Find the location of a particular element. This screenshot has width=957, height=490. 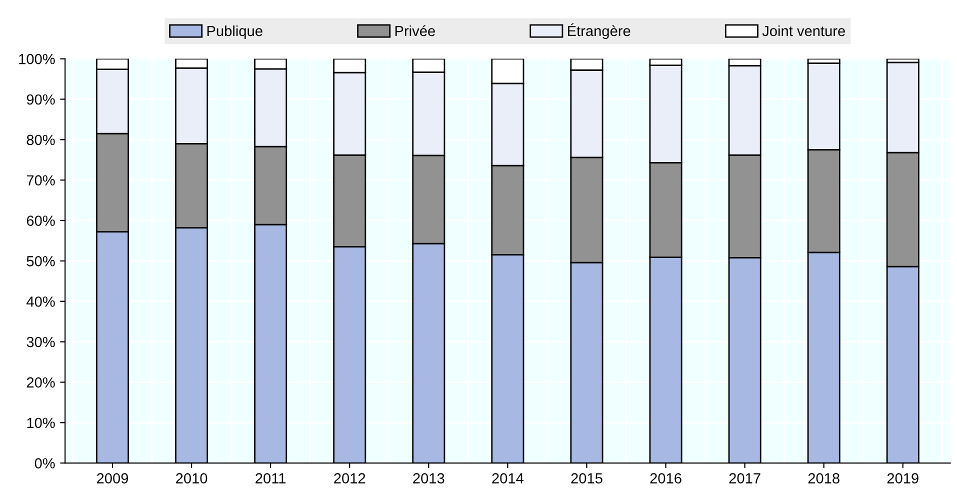

x-tick-label: 2011 is located at coordinates (271, 478).